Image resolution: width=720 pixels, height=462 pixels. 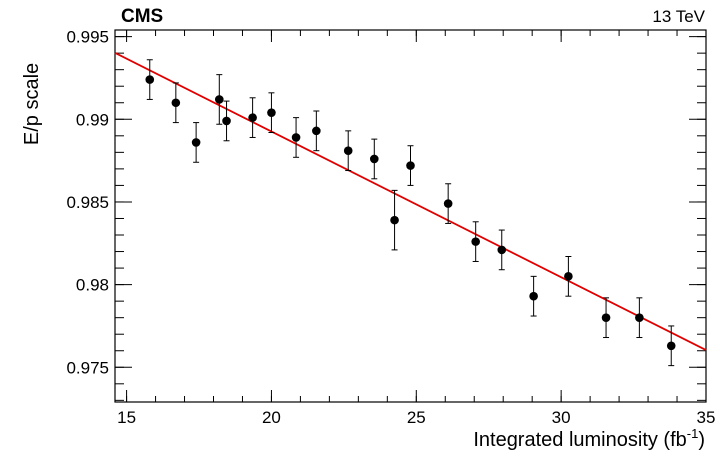 What do you see at coordinates (32, 104) in the screenshot?
I see `y-axis-title: E/p scale` at bounding box center [32, 104].